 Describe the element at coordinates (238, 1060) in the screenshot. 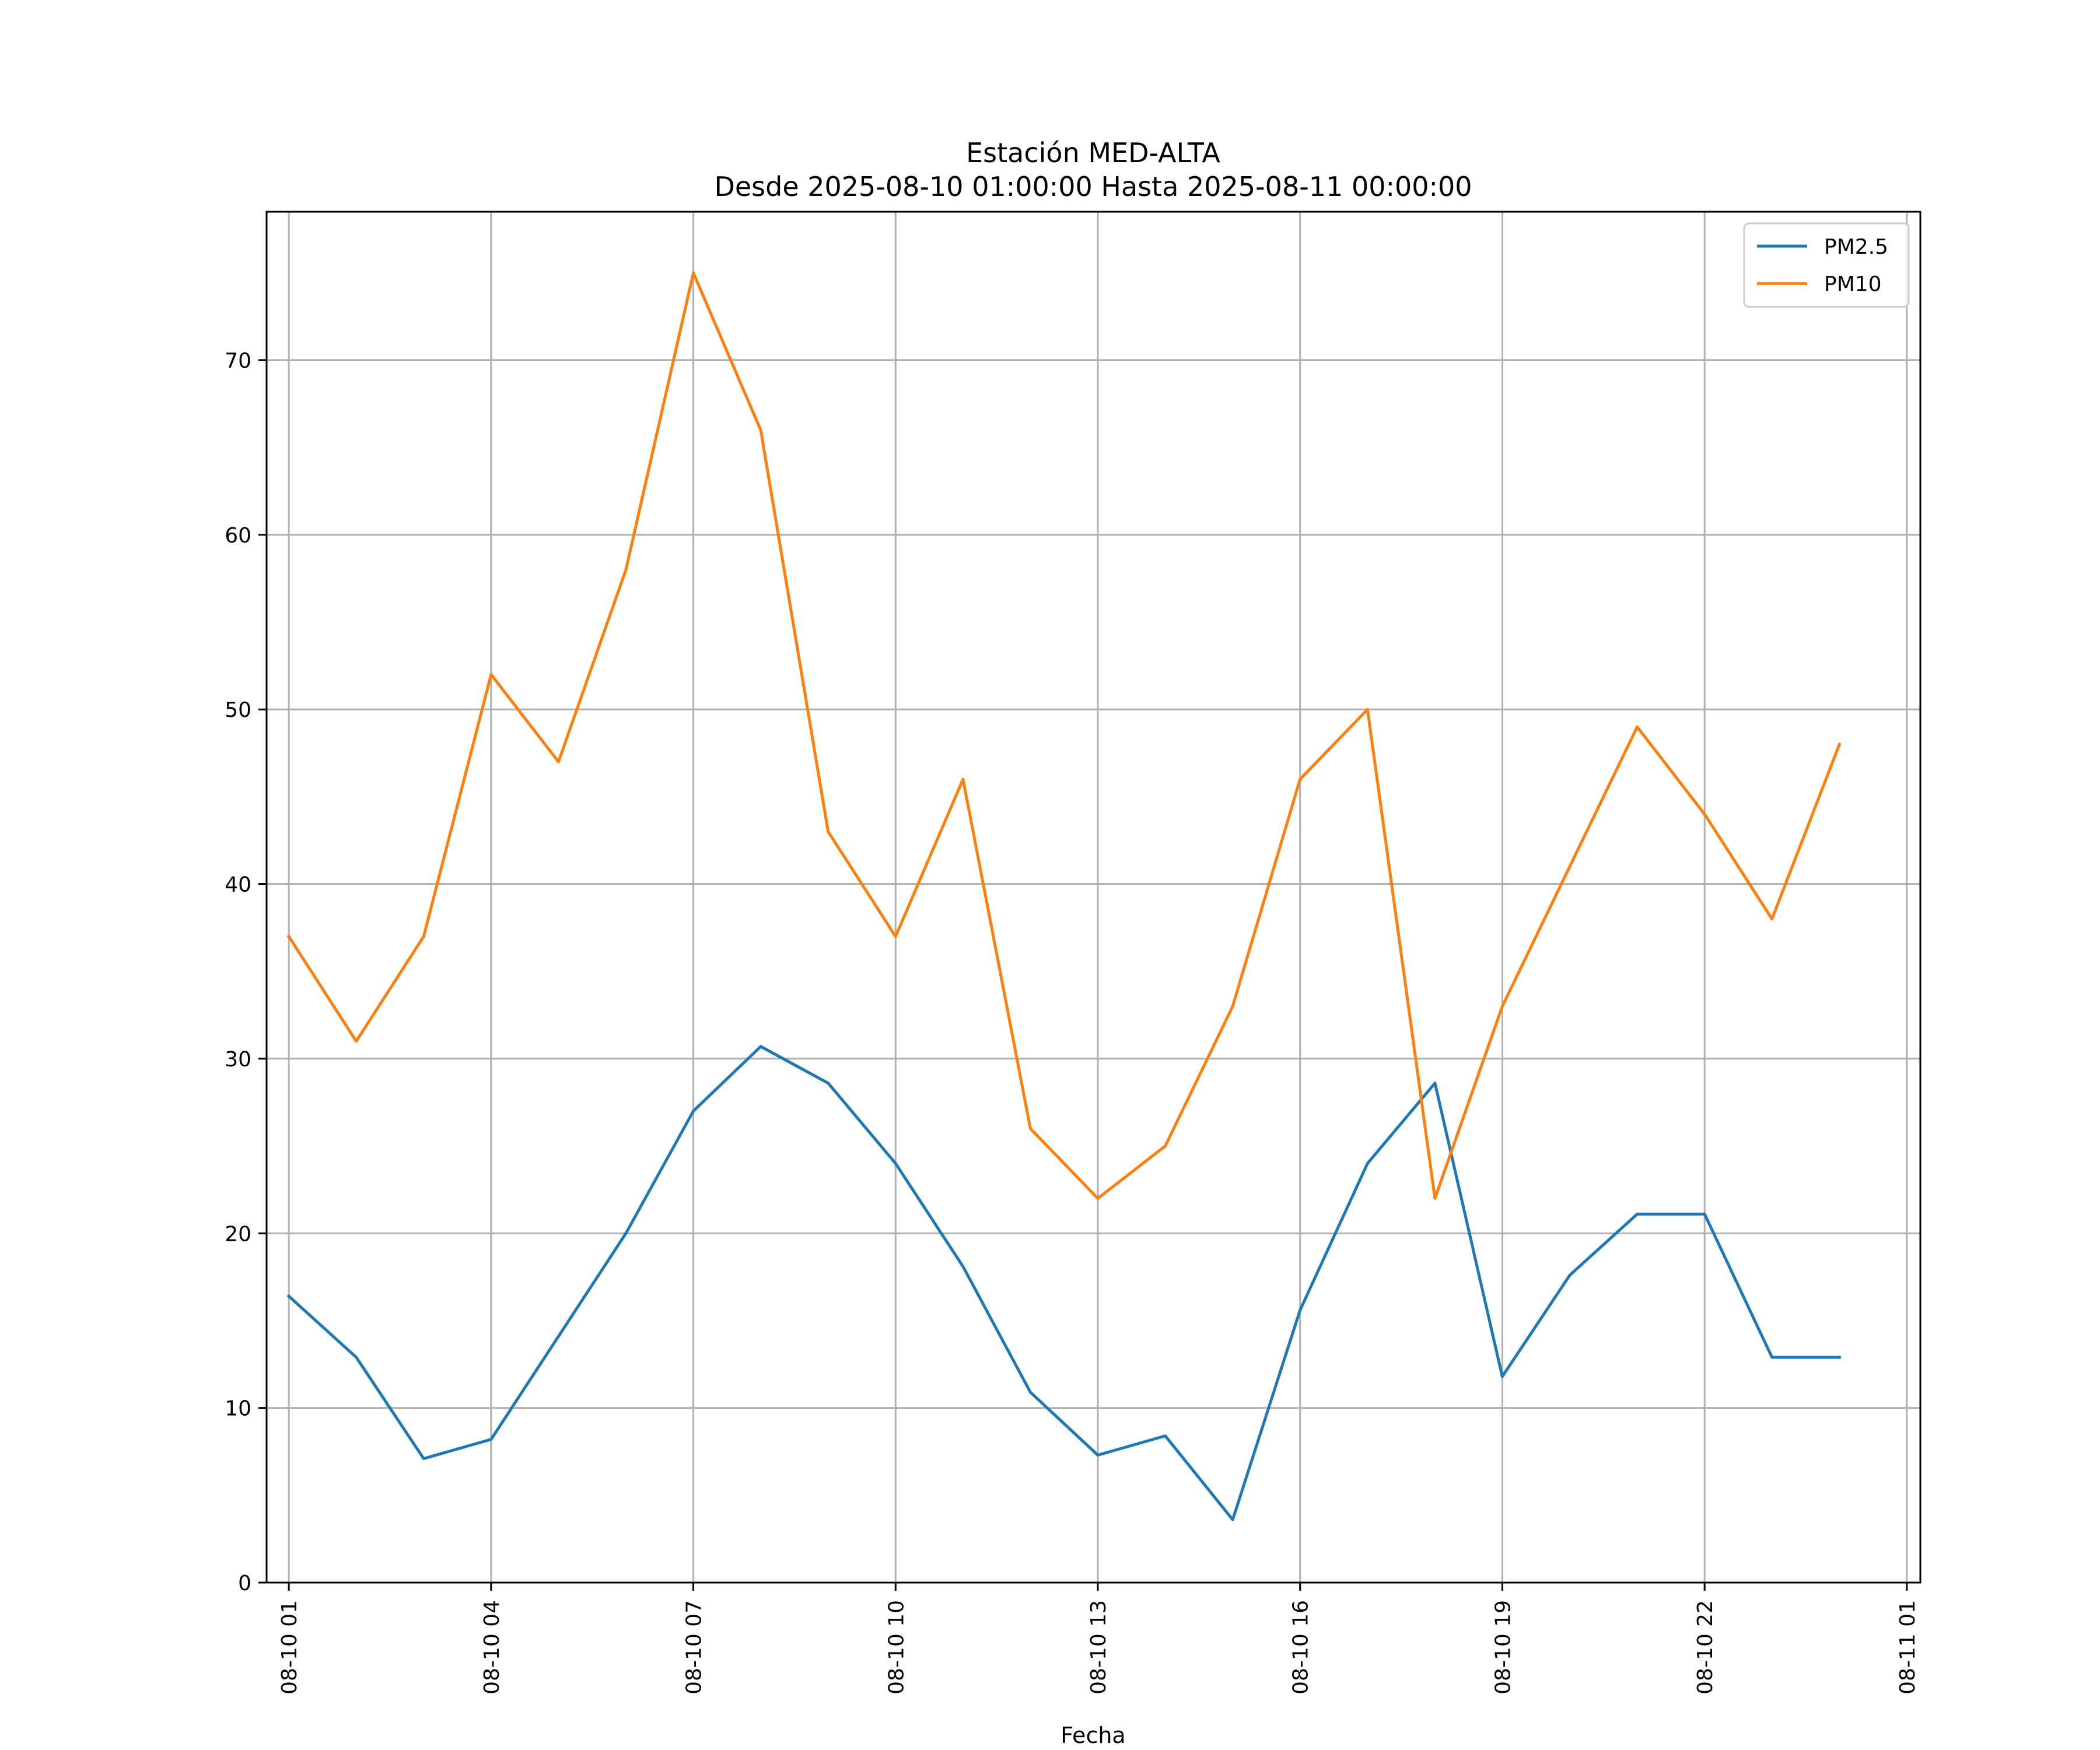

I see `y-tick-label: 30` at that location.